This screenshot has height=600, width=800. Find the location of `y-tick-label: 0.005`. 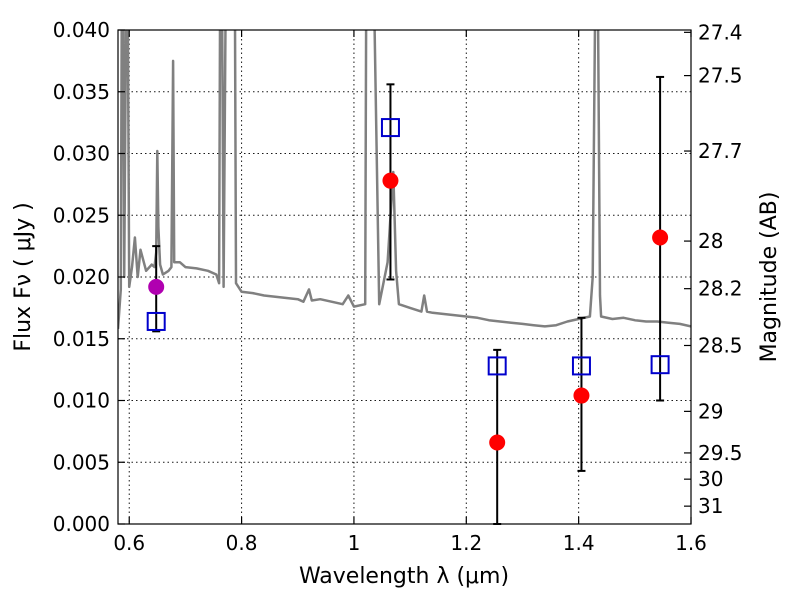

y-tick-label: 0.005 is located at coordinates (81, 462).